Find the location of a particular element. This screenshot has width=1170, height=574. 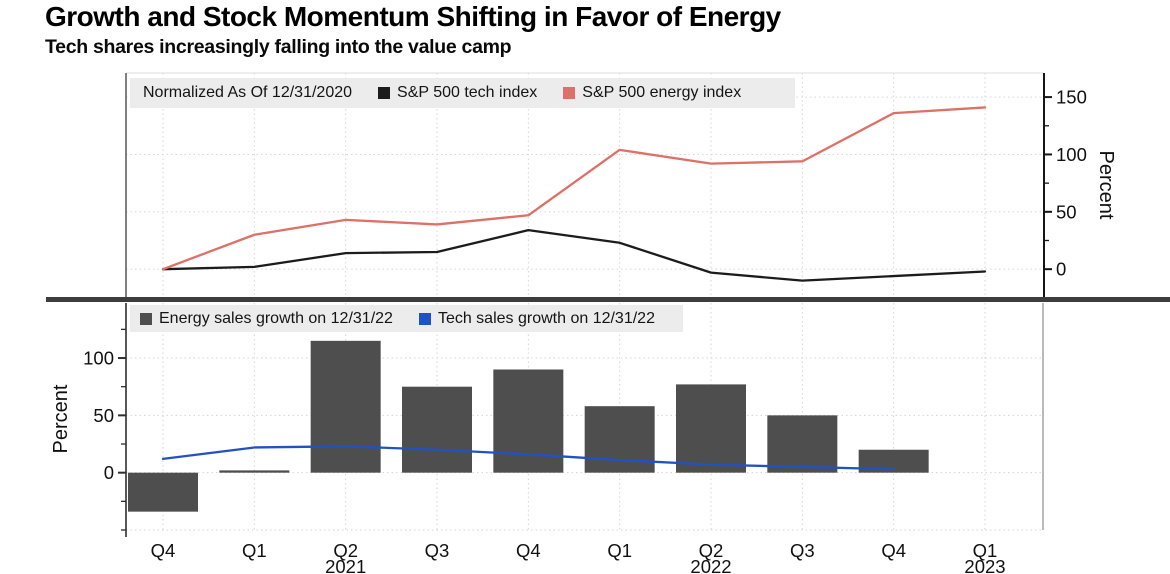

legend-item-energy-index: S&P 500 energy index is located at coordinates (652, 93).